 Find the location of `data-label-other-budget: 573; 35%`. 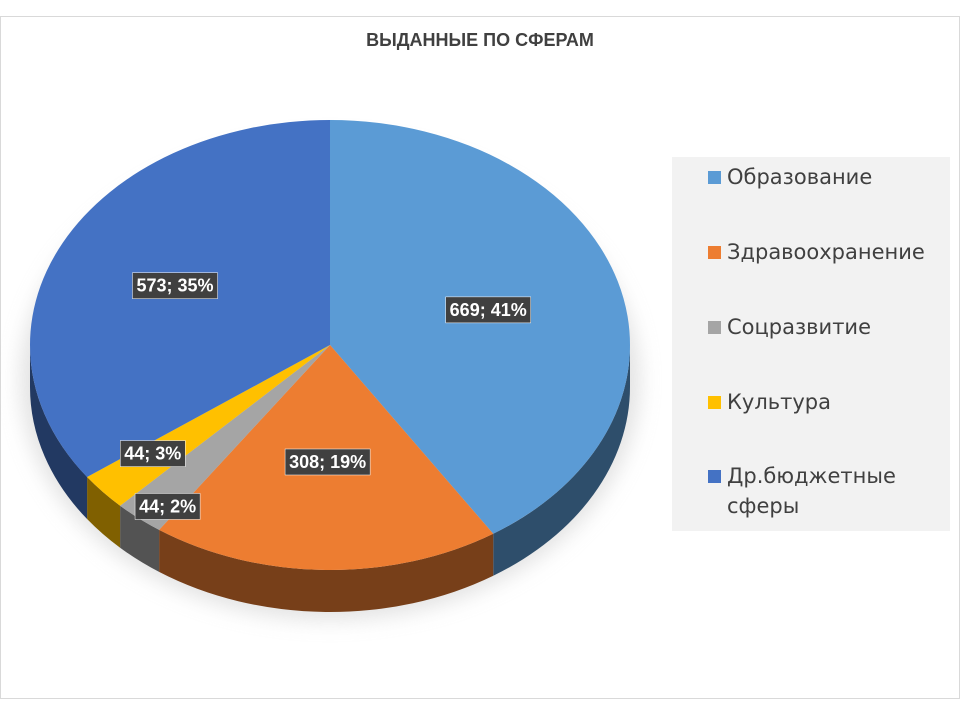

data-label-other-budget: 573; 35% is located at coordinates (175, 285).